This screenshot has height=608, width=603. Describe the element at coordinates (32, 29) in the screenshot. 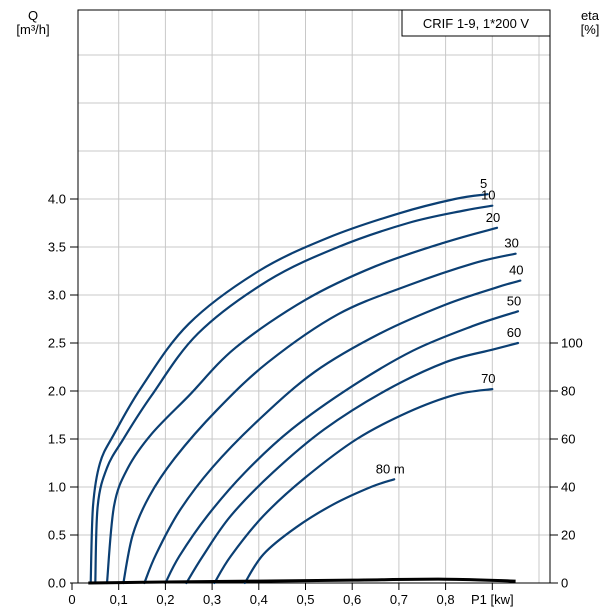

I see `y-axis-label-q-unit: [m³/h]` at that location.